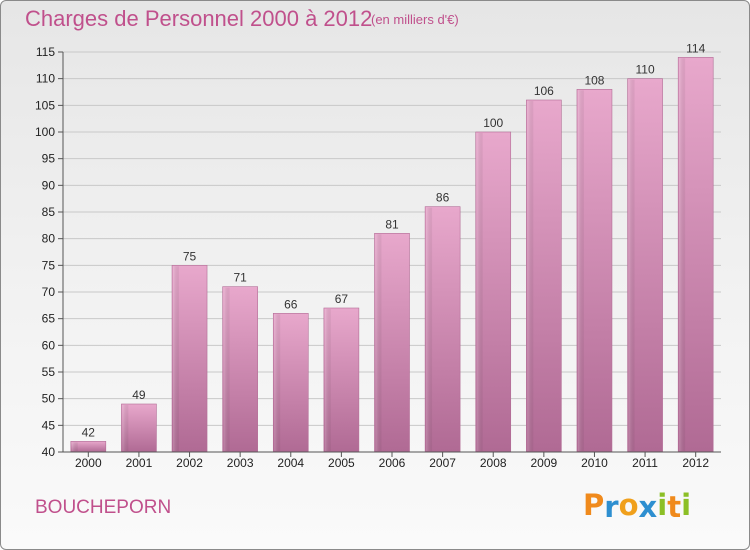 This screenshot has width=750, height=550. What do you see at coordinates (695, 463) in the screenshot?
I see `x-tick-label-2012: 2012` at bounding box center [695, 463].